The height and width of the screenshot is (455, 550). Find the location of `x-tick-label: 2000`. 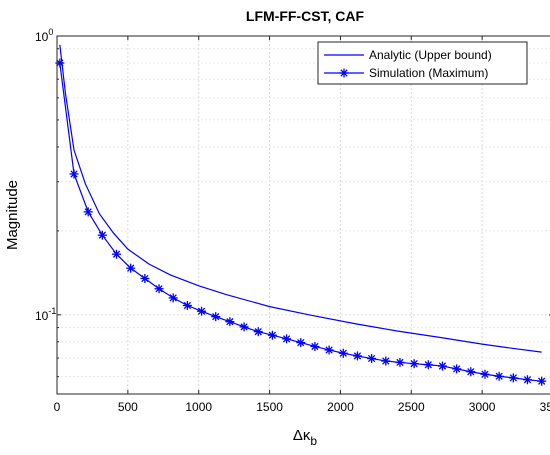

x-tick-label: 2000 is located at coordinates (340, 407).